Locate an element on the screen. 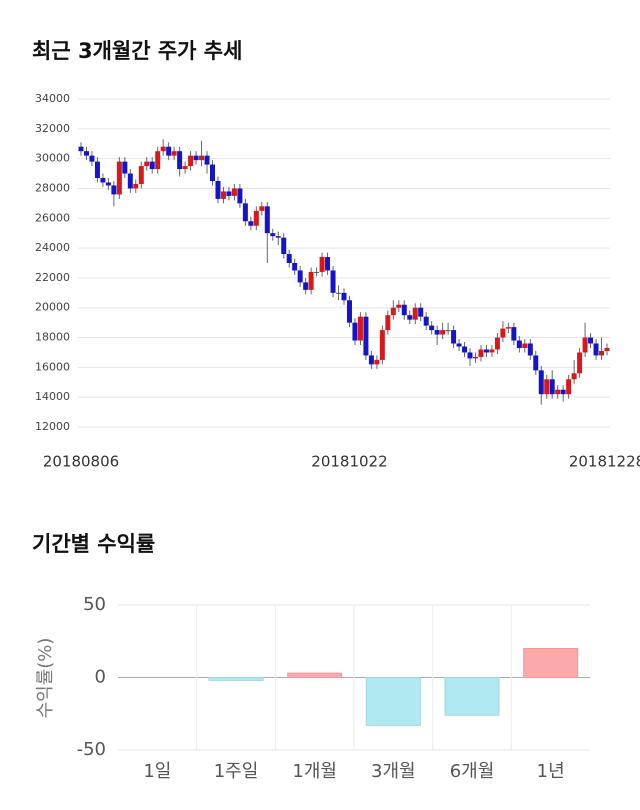 Image resolution: width=640 pixels, height=810 pixels. x-tick-label: 1주일 is located at coordinates (236, 771).